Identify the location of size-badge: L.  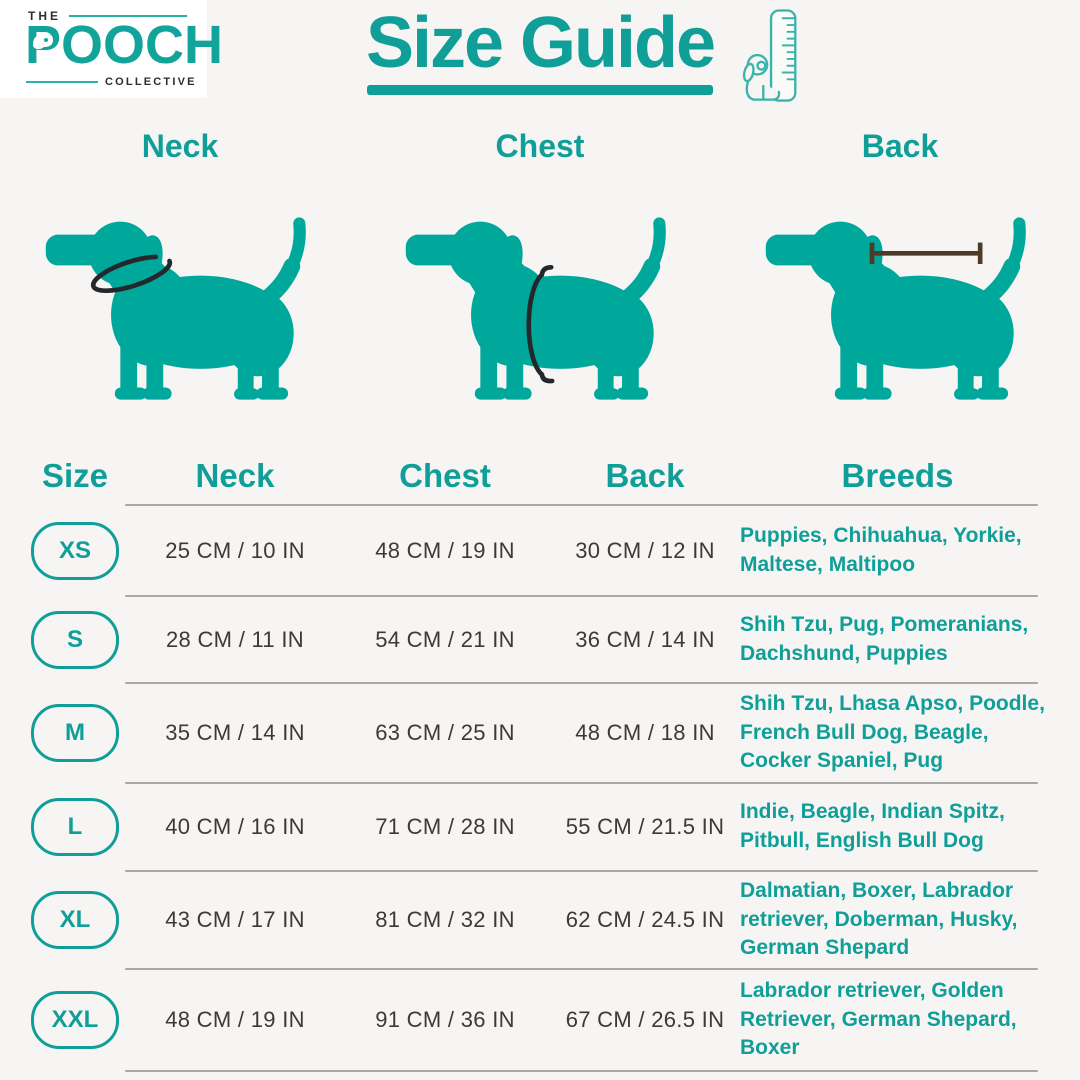
(75, 827).